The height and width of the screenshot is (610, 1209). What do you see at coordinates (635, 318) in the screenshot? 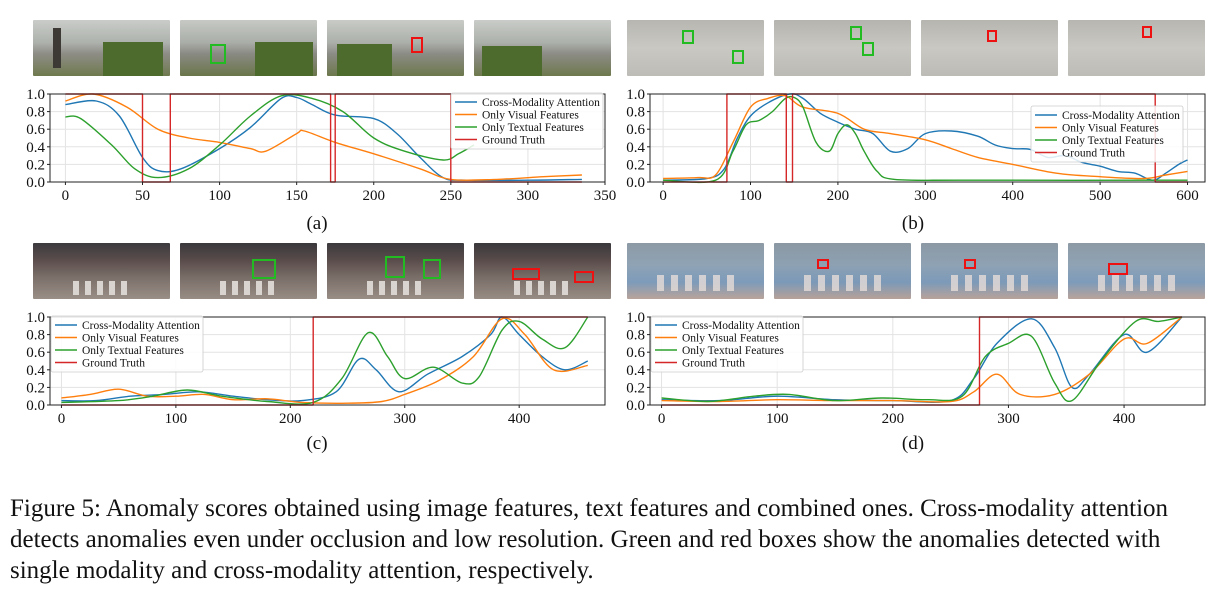
I see `y-tick-label: 1.0` at bounding box center [635, 318].